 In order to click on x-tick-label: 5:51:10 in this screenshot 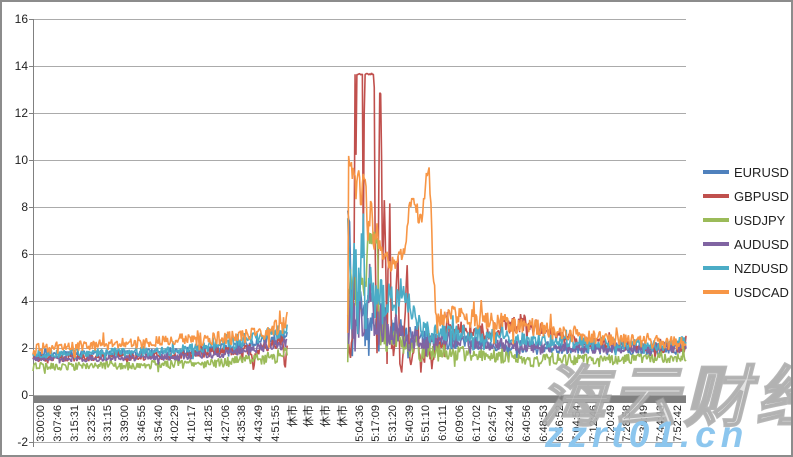, I will do `click(426, 423)`.